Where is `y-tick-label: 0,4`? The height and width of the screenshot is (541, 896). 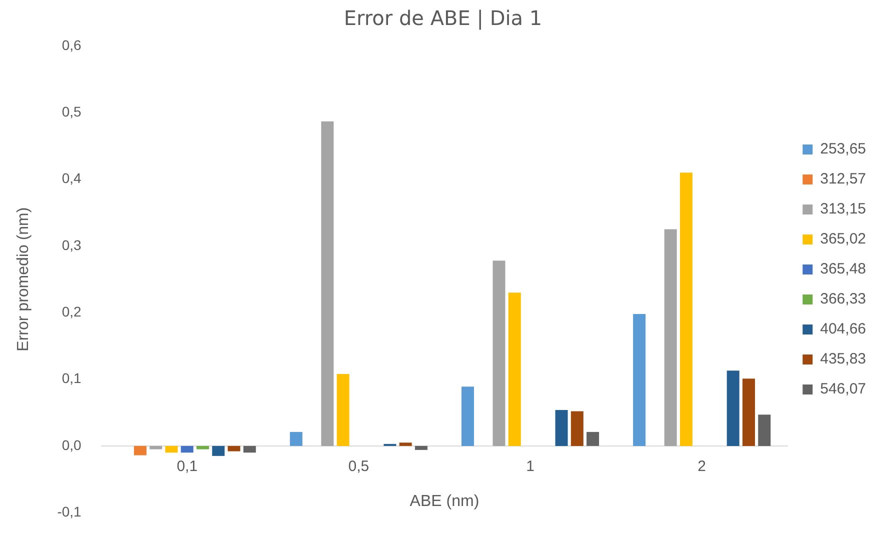
y-tick-label: 0,4 is located at coordinates (72, 178).